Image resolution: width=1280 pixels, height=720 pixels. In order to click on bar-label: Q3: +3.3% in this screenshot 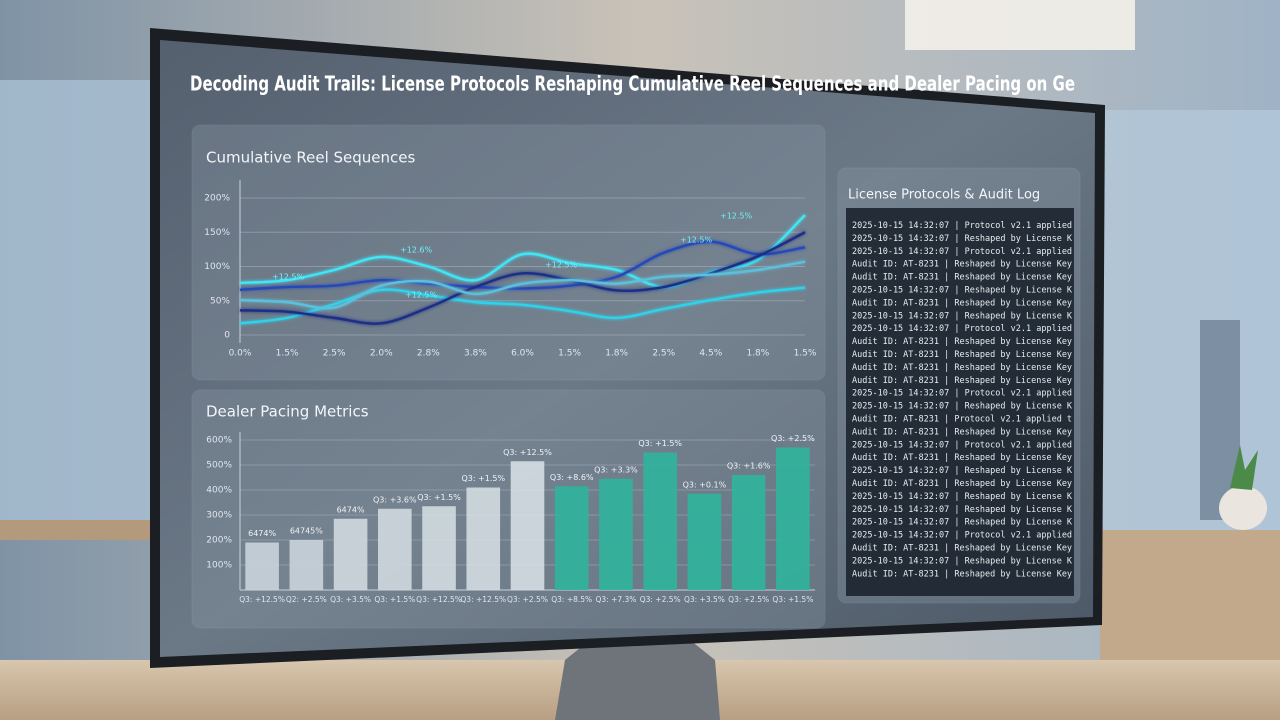, I will do `click(616, 469)`.